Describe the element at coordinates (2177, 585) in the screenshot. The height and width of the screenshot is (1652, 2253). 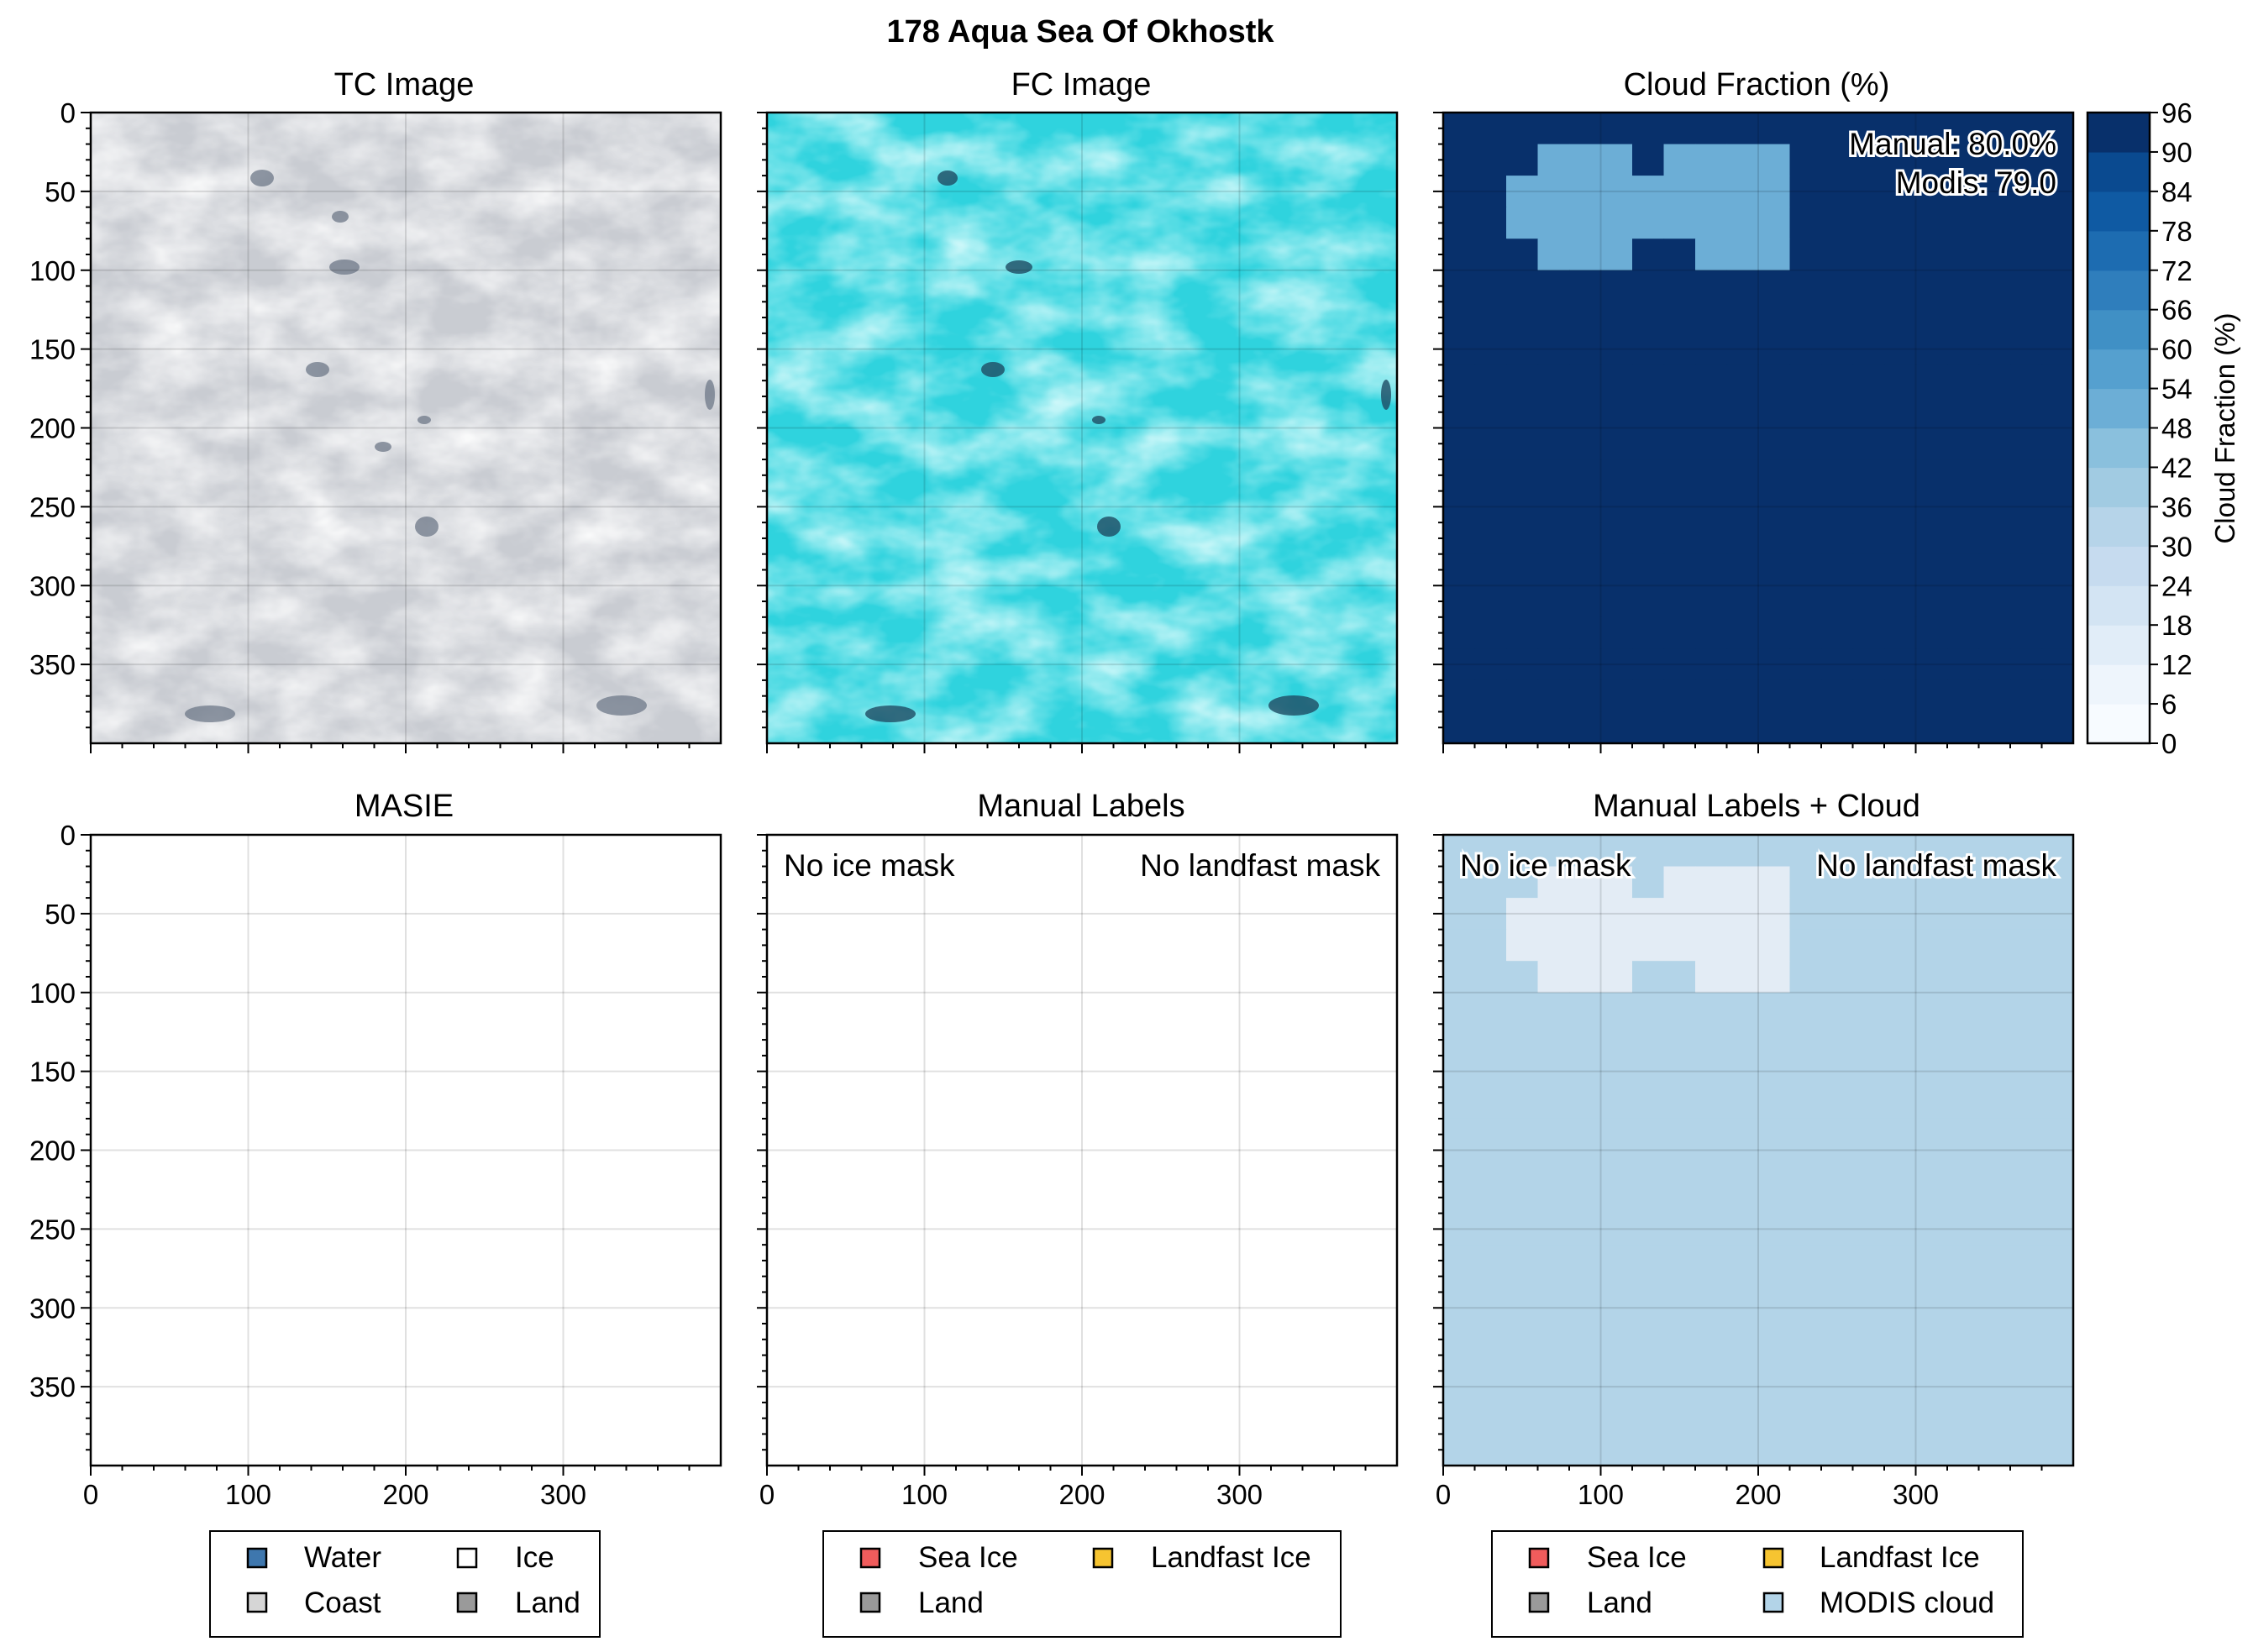
I see `colorbar-tick-label: 24` at that location.